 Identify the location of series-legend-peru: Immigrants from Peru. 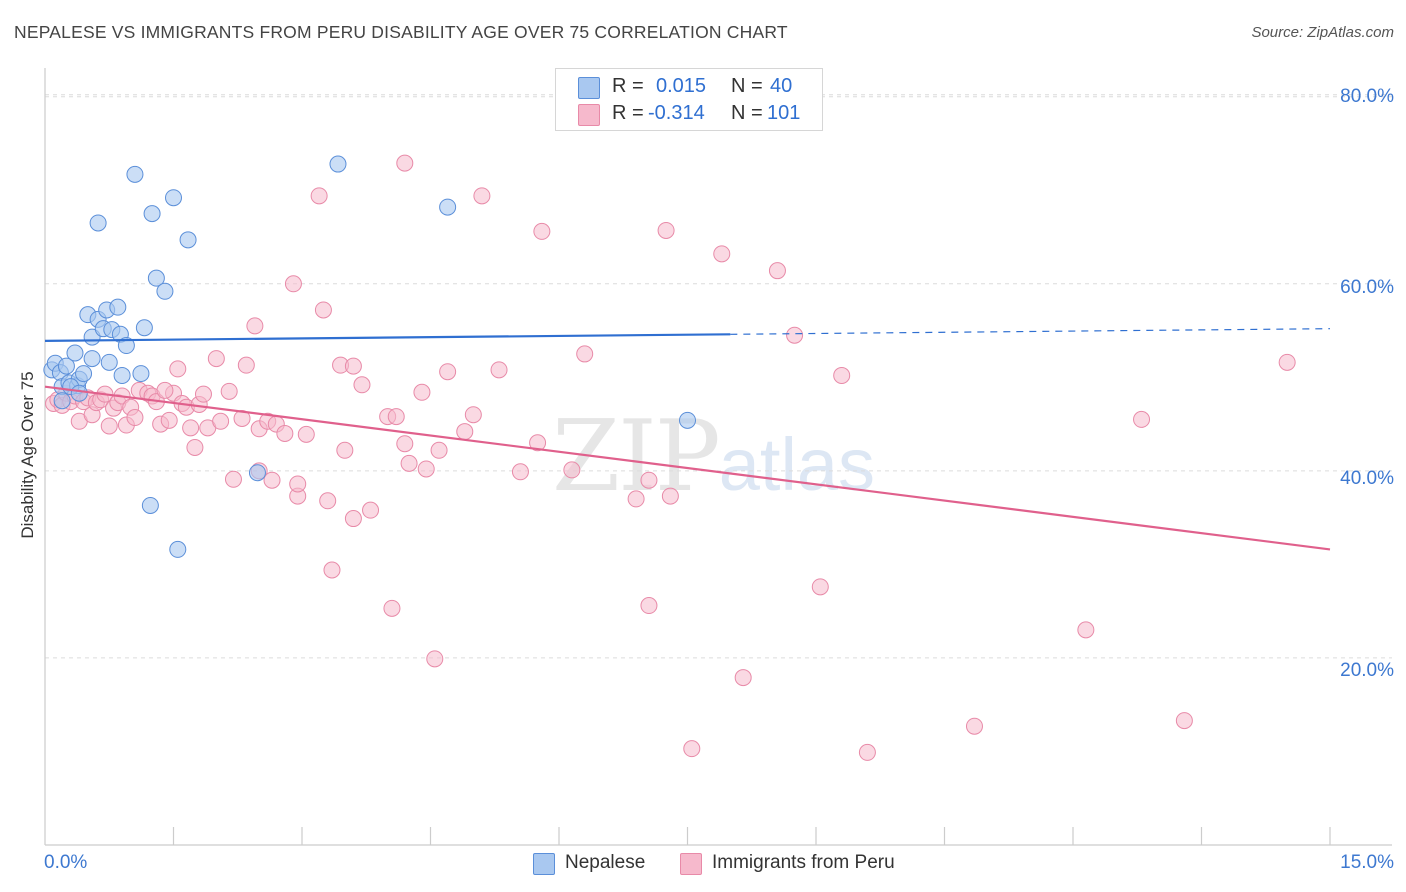
(800, 864).